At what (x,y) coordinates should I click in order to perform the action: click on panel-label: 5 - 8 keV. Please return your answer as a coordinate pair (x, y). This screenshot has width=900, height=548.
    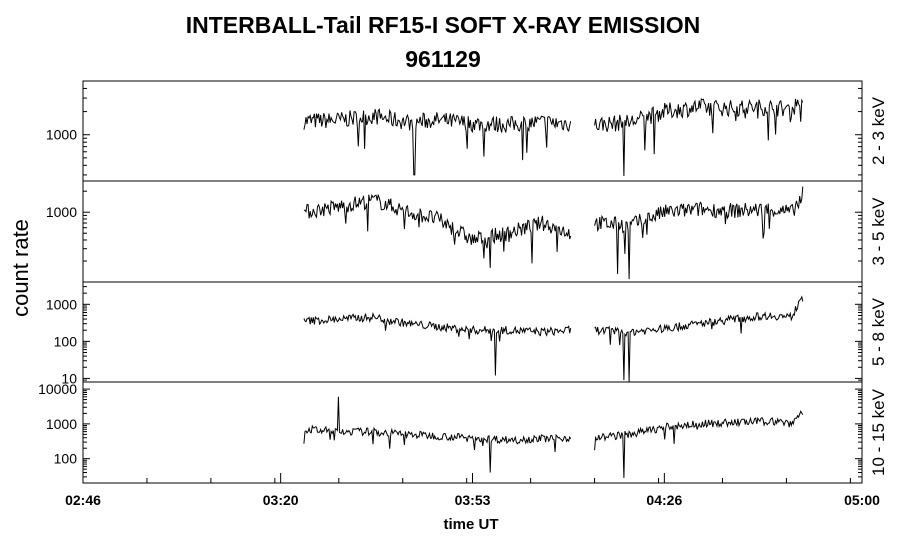
    Looking at the image, I should click on (878, 331).